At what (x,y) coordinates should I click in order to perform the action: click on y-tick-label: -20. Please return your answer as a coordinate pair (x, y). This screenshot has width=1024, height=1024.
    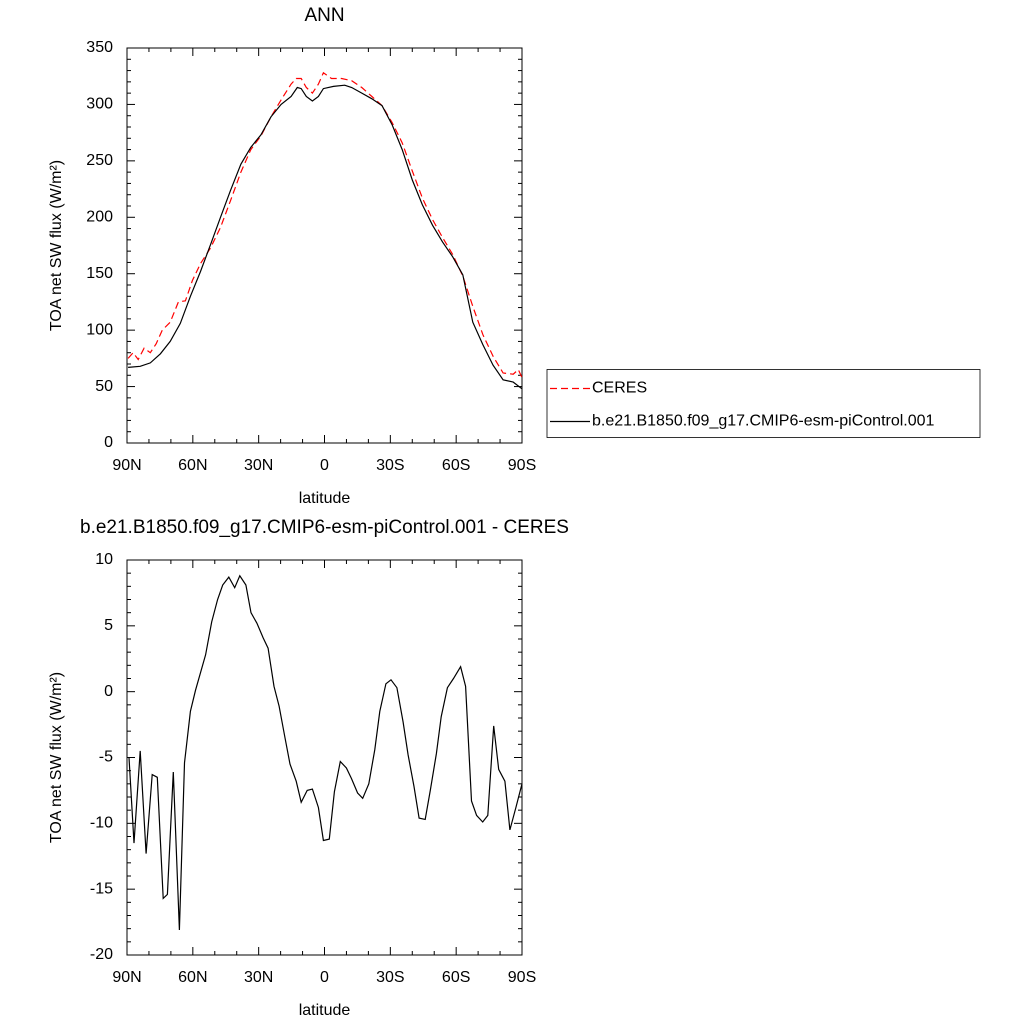
    Looking at the image, I should click on (101, 954).